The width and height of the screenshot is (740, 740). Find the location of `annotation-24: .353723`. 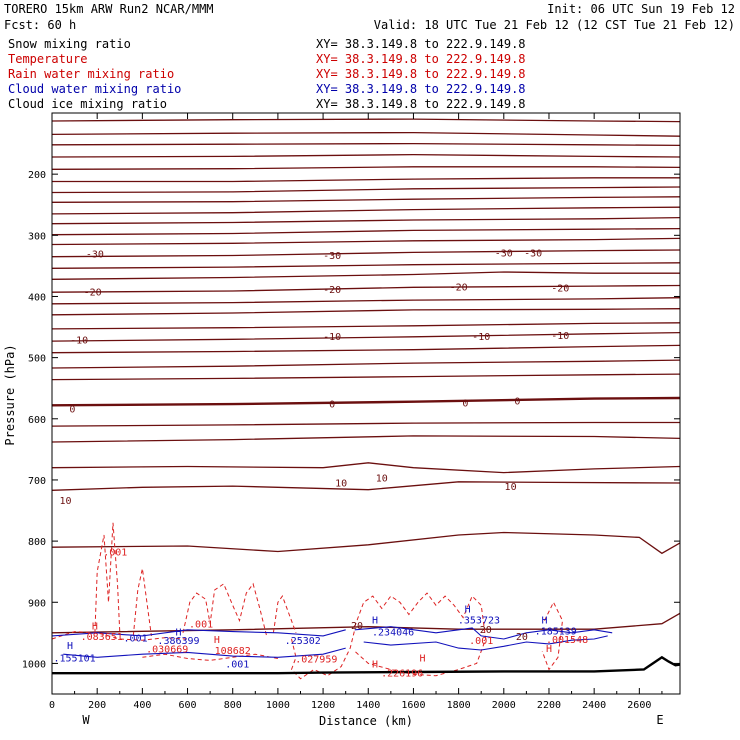

annotation-24: .353723 is located at coordinates (479, 620).